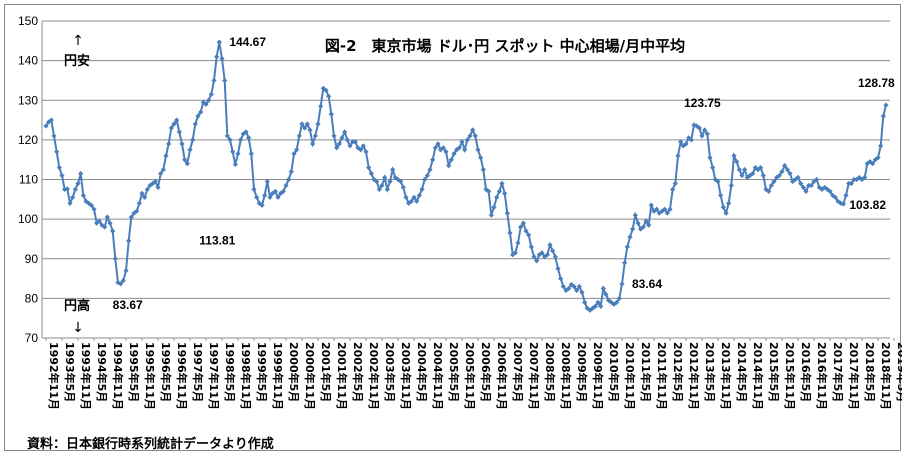 The width and height of the screenshot is (907, 457). Describe the element at coordinates (342, 376) in the screenshot. I see `x-tick-label: 2001年11月` at that location.